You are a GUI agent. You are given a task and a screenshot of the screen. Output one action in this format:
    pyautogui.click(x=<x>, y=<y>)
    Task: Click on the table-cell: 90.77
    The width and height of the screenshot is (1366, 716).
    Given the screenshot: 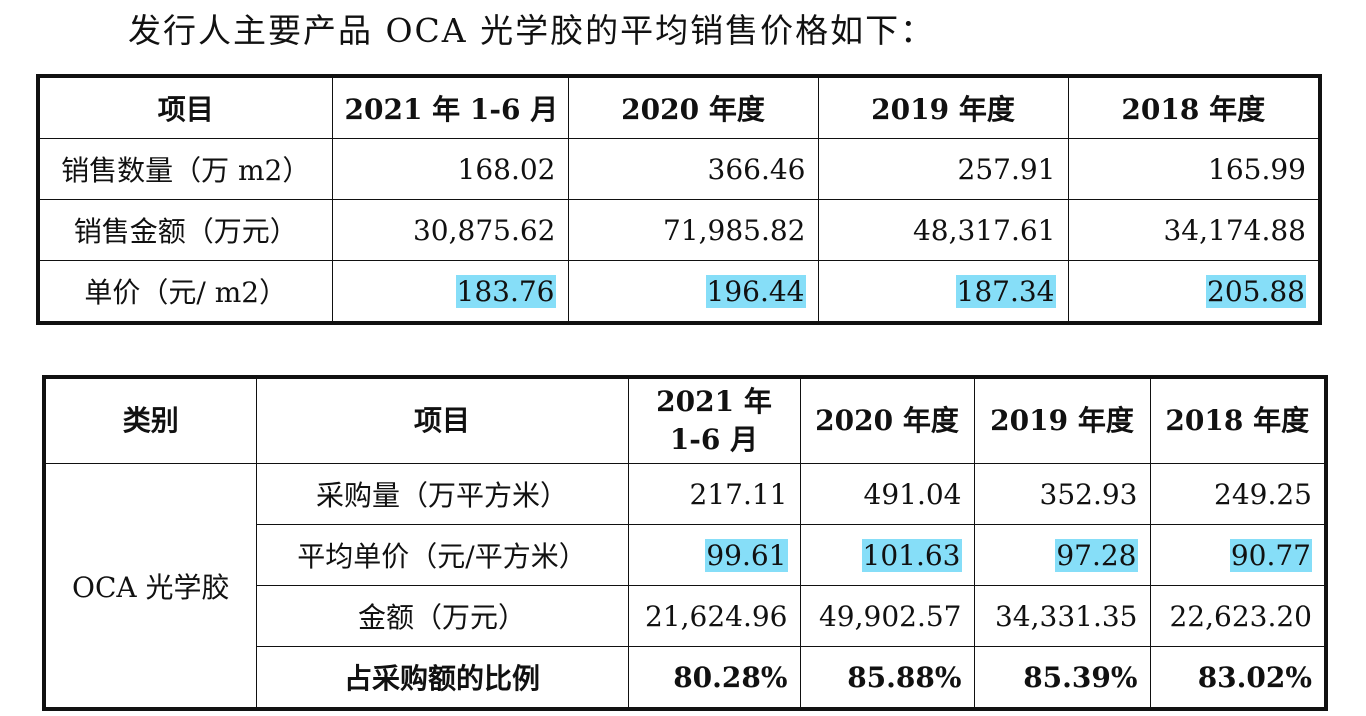 What is the action you would take?
    pyautogui.click(x=1238, y=555)
    